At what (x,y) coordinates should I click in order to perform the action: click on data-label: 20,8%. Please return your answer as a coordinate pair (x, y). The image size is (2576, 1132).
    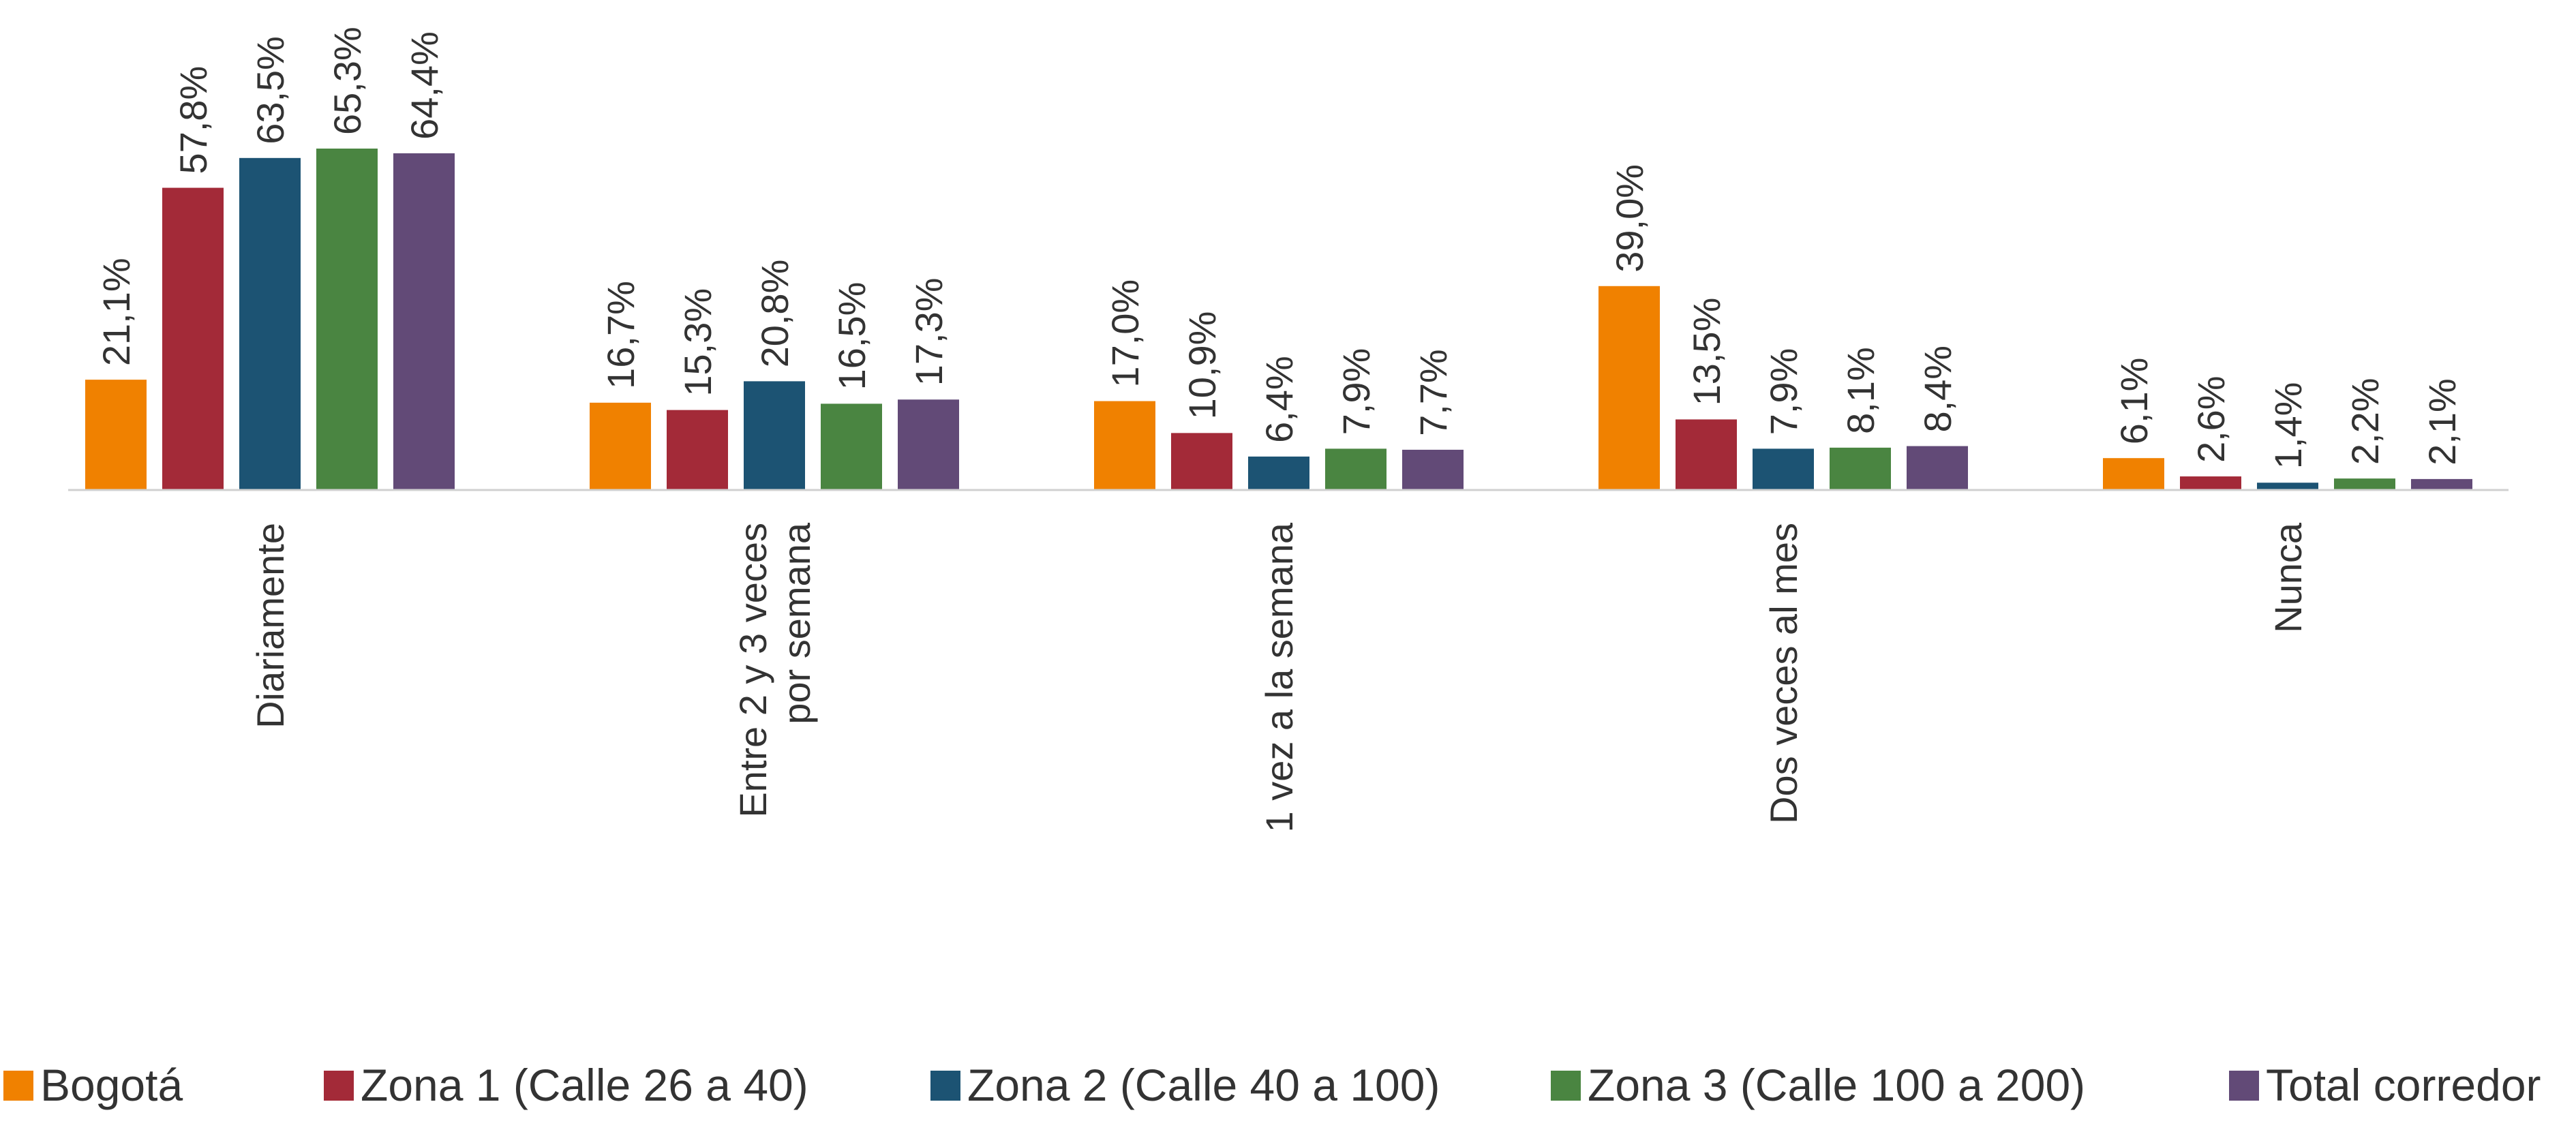
    Looking at the image, I should click on (774, 314).